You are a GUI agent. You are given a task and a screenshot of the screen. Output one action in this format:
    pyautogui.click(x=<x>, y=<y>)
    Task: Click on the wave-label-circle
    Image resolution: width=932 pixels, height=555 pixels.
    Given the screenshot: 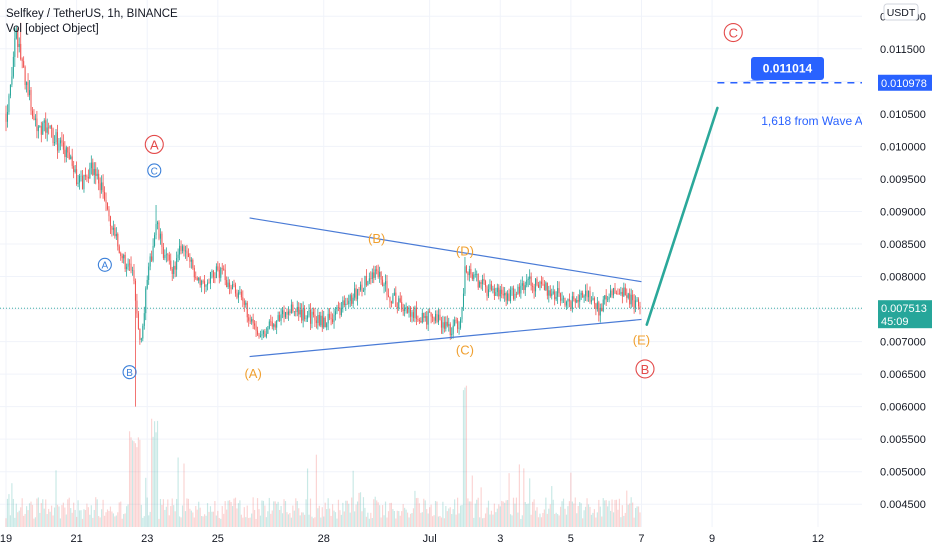 What is the action you would take?
    pyautogui.click(x=154, y=170)
    